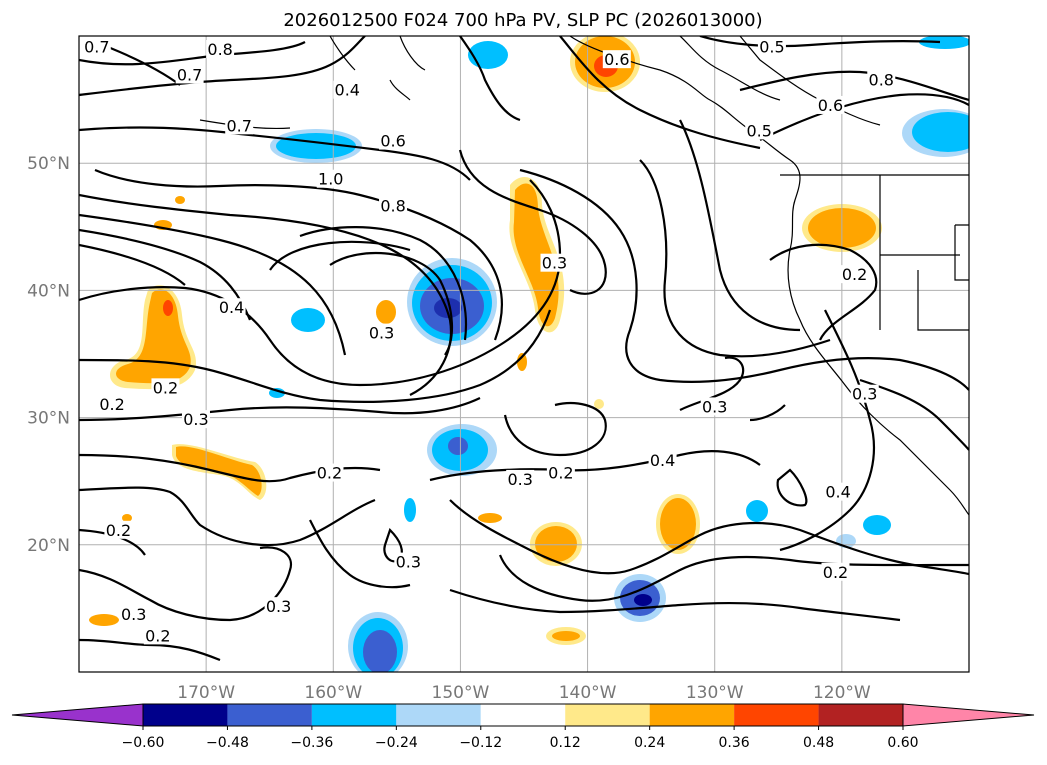 The height and width of the screenshot is (765, 1047). What do you see at coordinates (378, 642) in the screenshot?
I see `negative-pv-patch-southwest` at bounding box center [378, 642].